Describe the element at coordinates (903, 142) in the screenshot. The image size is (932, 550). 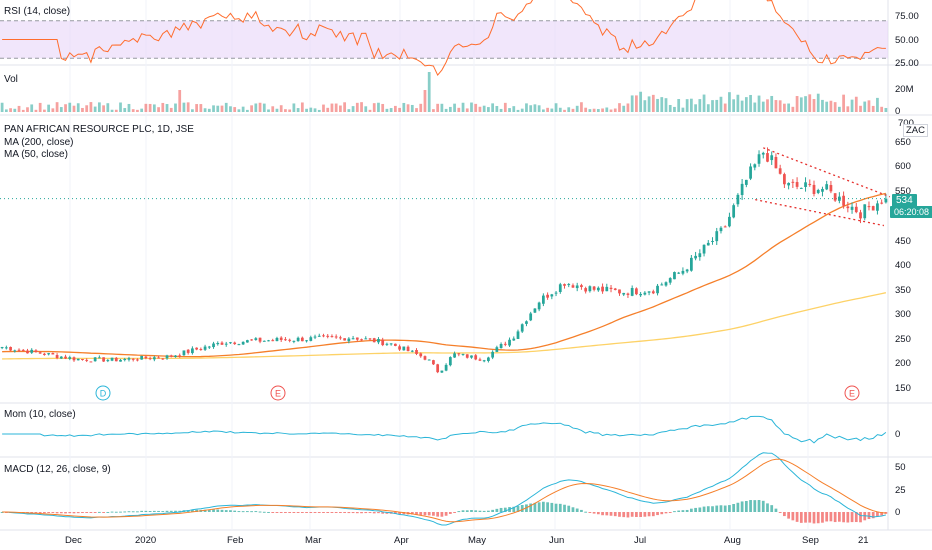
I see `price-tick-650: 650` at that location.